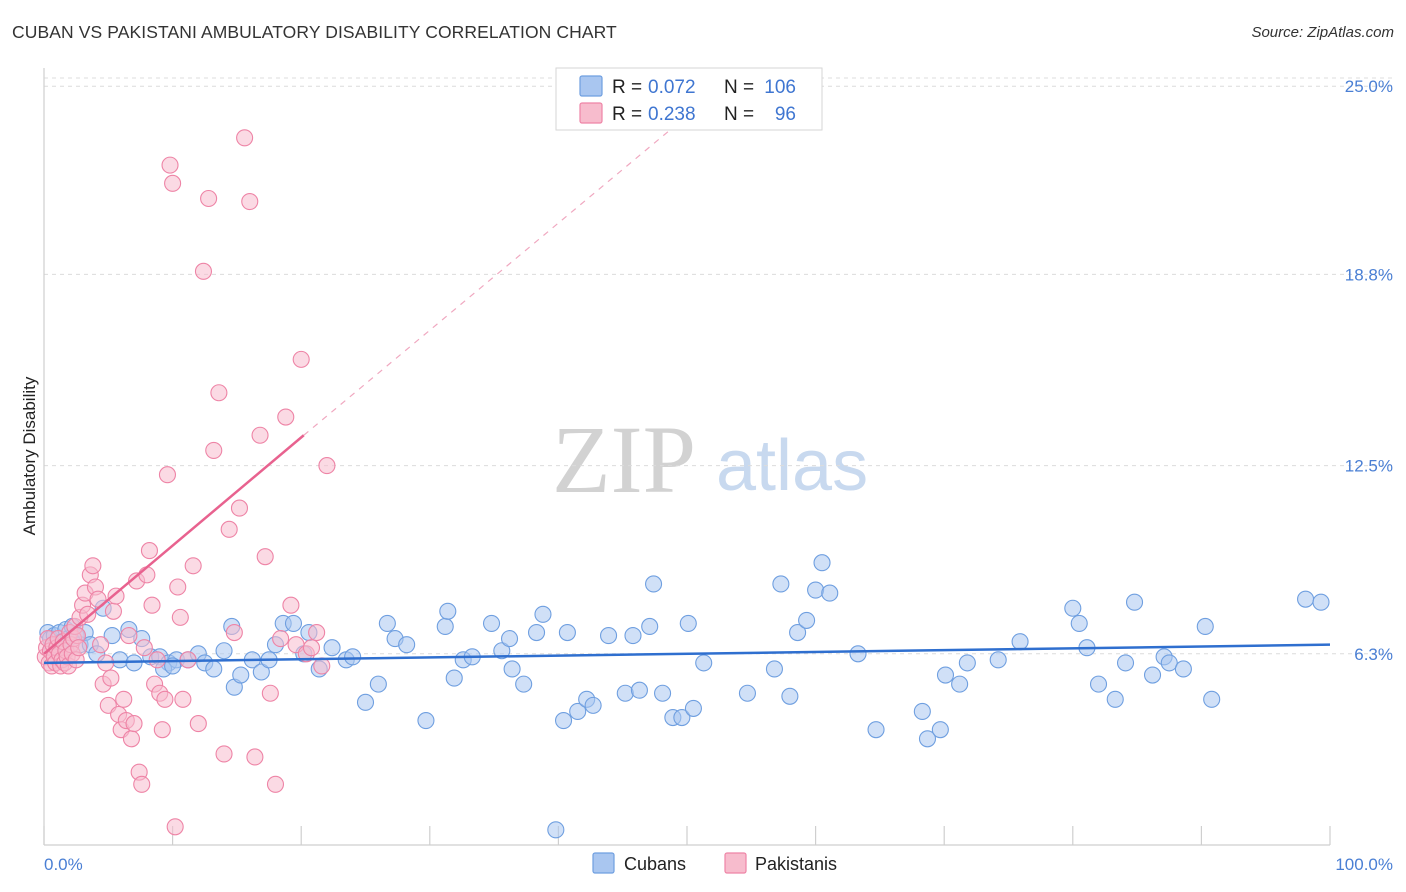 This screenshot has width=1406, height=892. I want to click on x-tick-label-min: 0.0%, so click(63, 864).